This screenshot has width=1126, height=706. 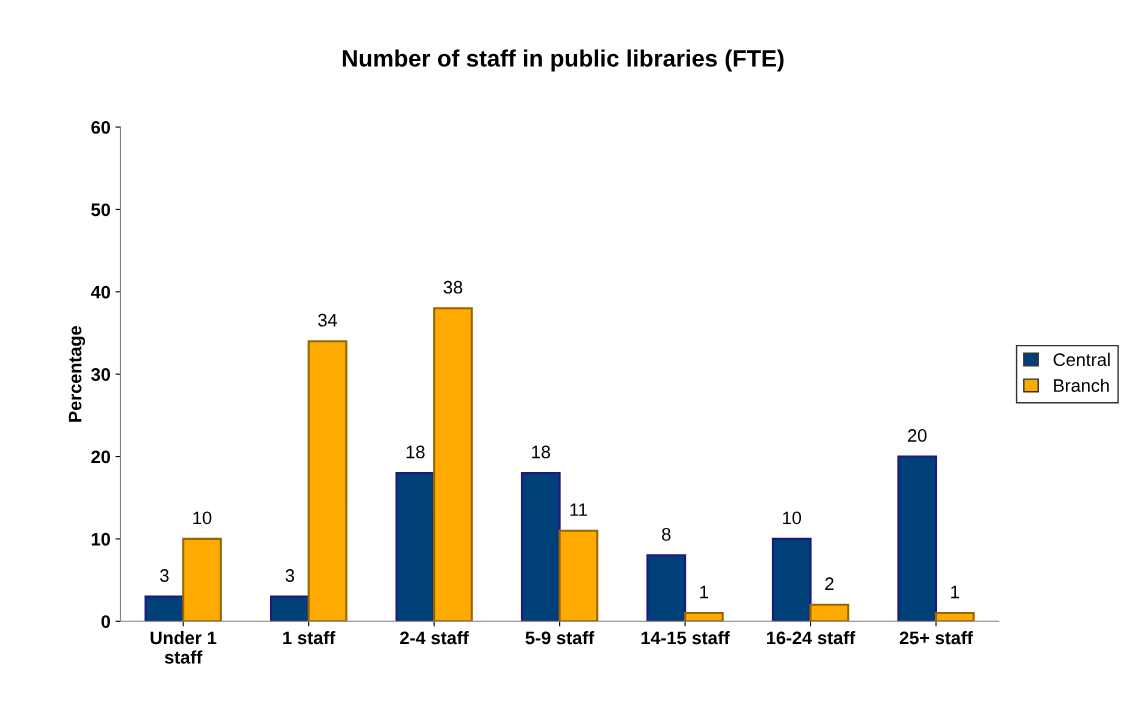 I want to click on data-label: 11, so click(x=578, y=509).